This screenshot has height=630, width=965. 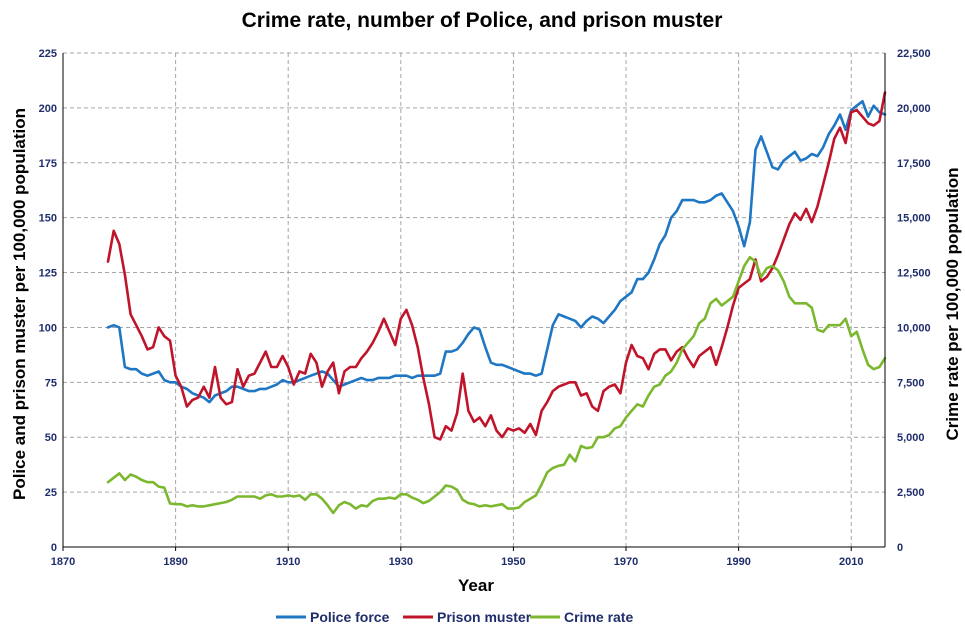 What do you see at coordinates (48, 164) in the screenshot?
I see `y-tick-label: 175` at bounding box center [48, 164].